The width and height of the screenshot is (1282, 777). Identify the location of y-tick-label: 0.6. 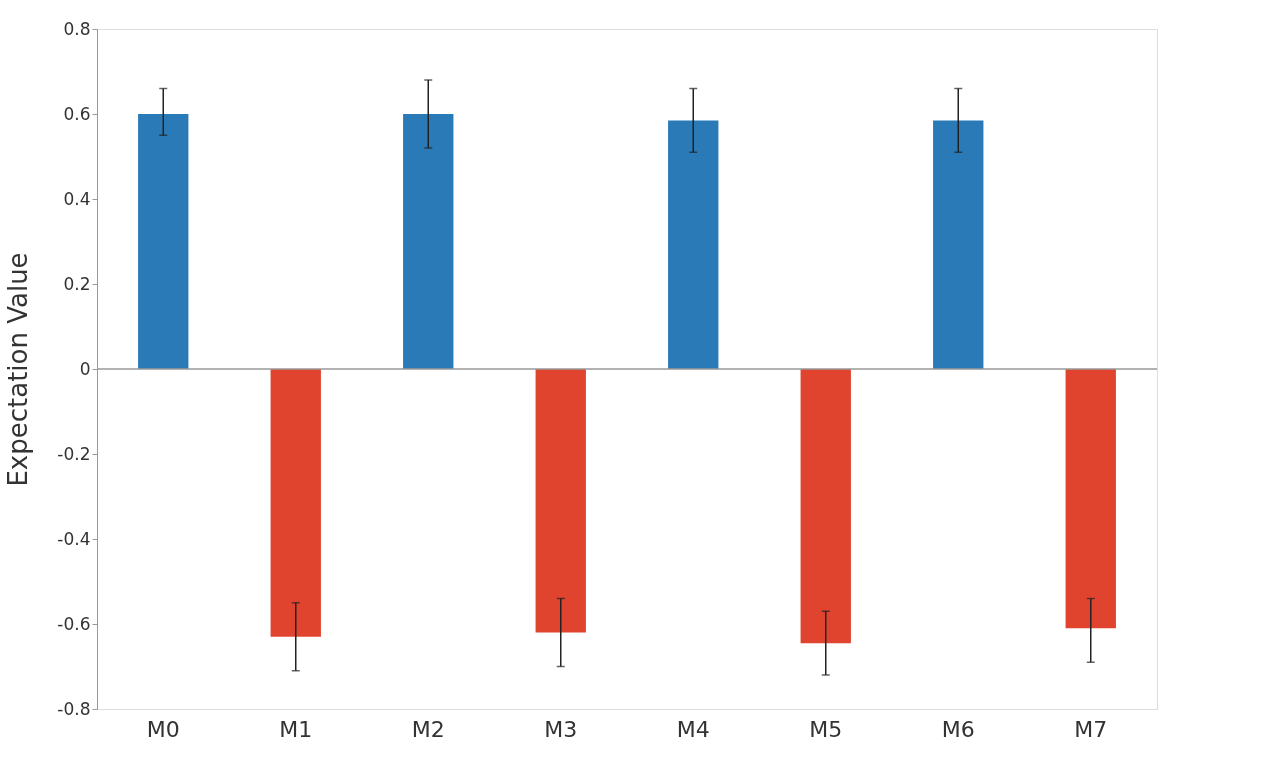
(77, 113).